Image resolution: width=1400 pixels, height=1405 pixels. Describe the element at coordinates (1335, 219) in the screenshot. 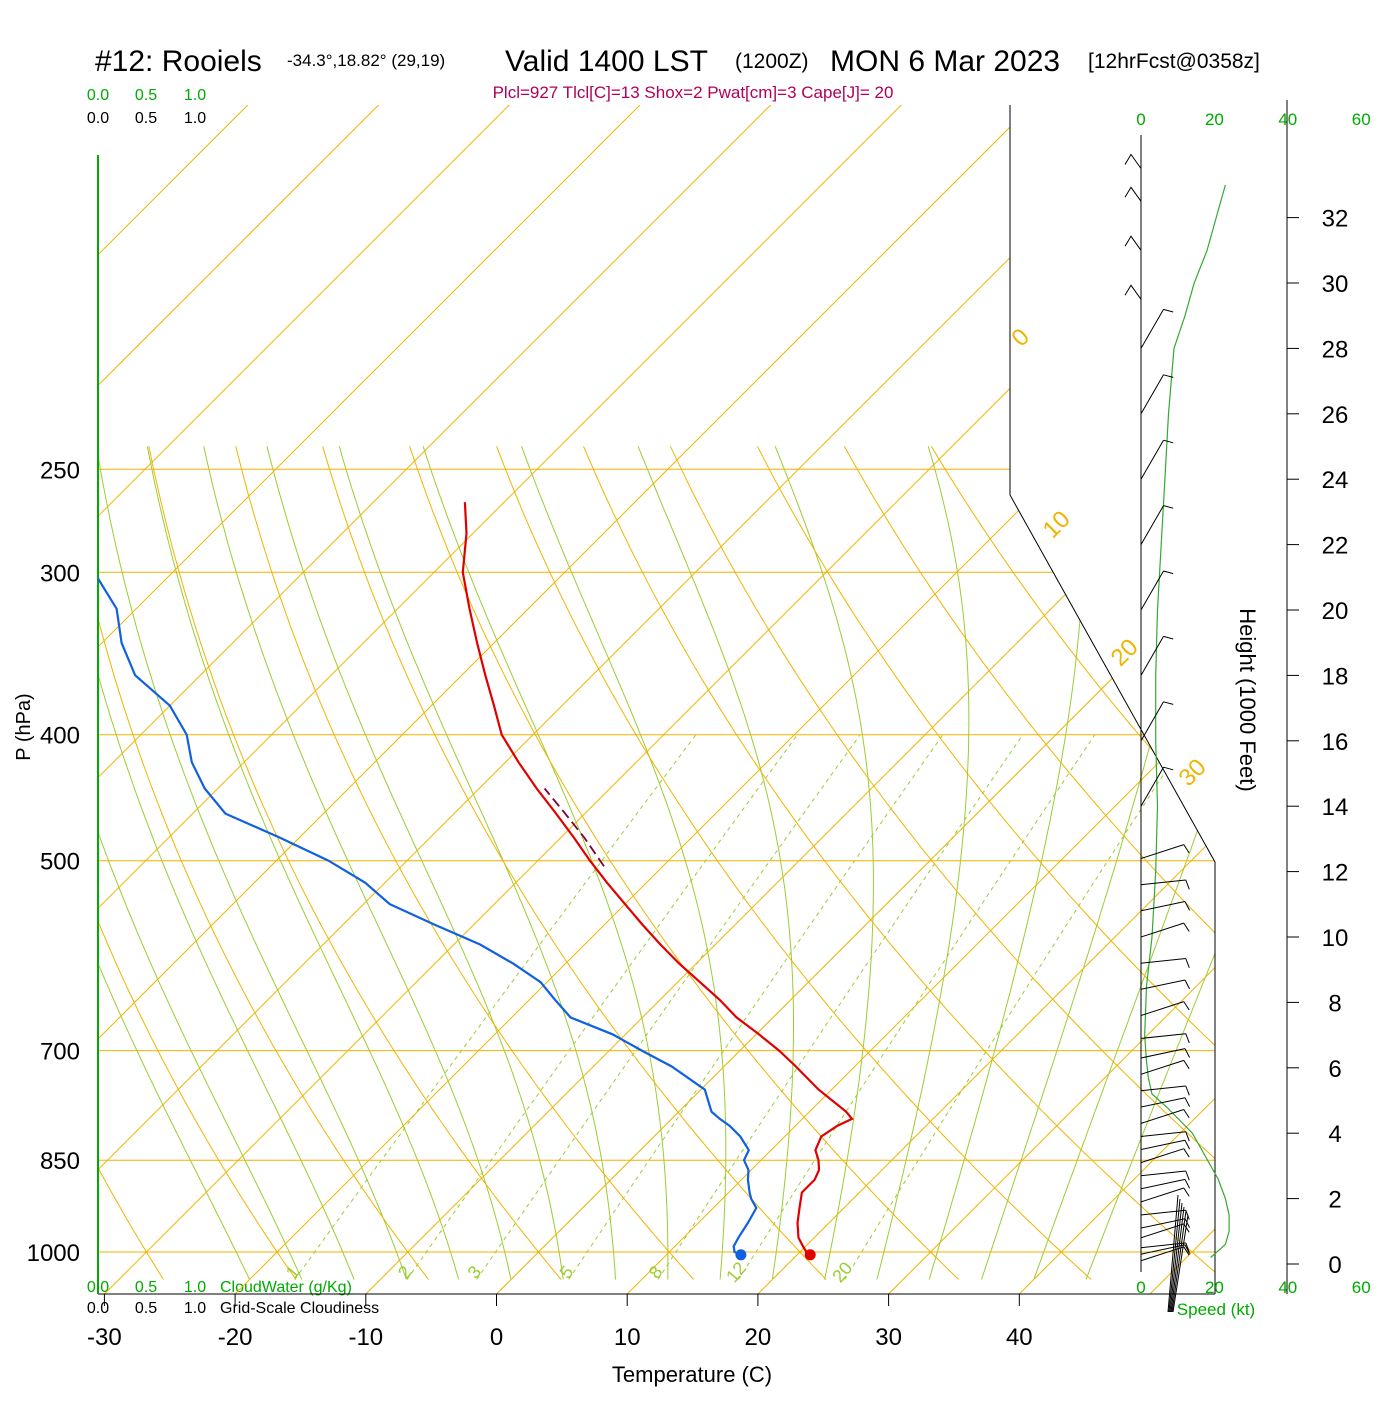

I see `height-tick-label: 32` at that location.